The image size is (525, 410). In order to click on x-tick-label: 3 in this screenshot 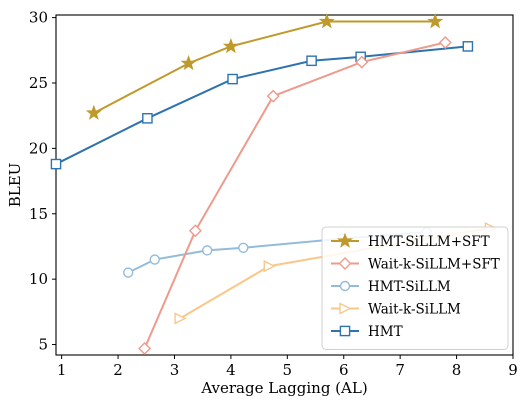, I will do `click(175, 370)`.